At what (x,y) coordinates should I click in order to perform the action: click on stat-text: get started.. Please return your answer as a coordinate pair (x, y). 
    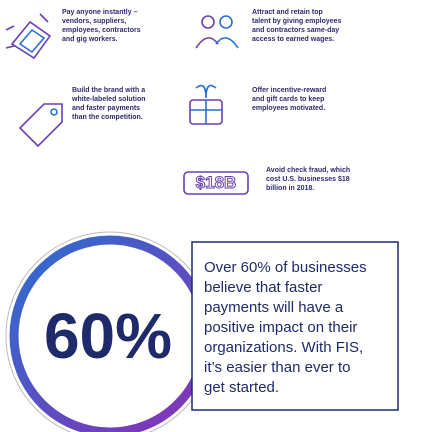
    Looking at the image, I should click on (241, 387).